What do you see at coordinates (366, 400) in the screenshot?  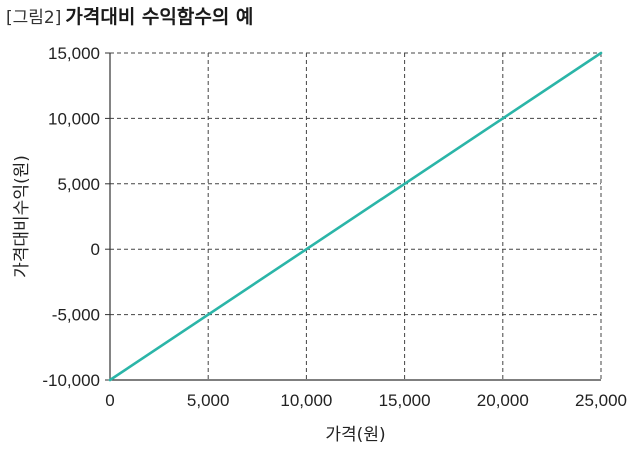 I see `x-tick-labels: 0 5,000 10,000 15,000 20,000 25,000` at bounding box center [366, 400].